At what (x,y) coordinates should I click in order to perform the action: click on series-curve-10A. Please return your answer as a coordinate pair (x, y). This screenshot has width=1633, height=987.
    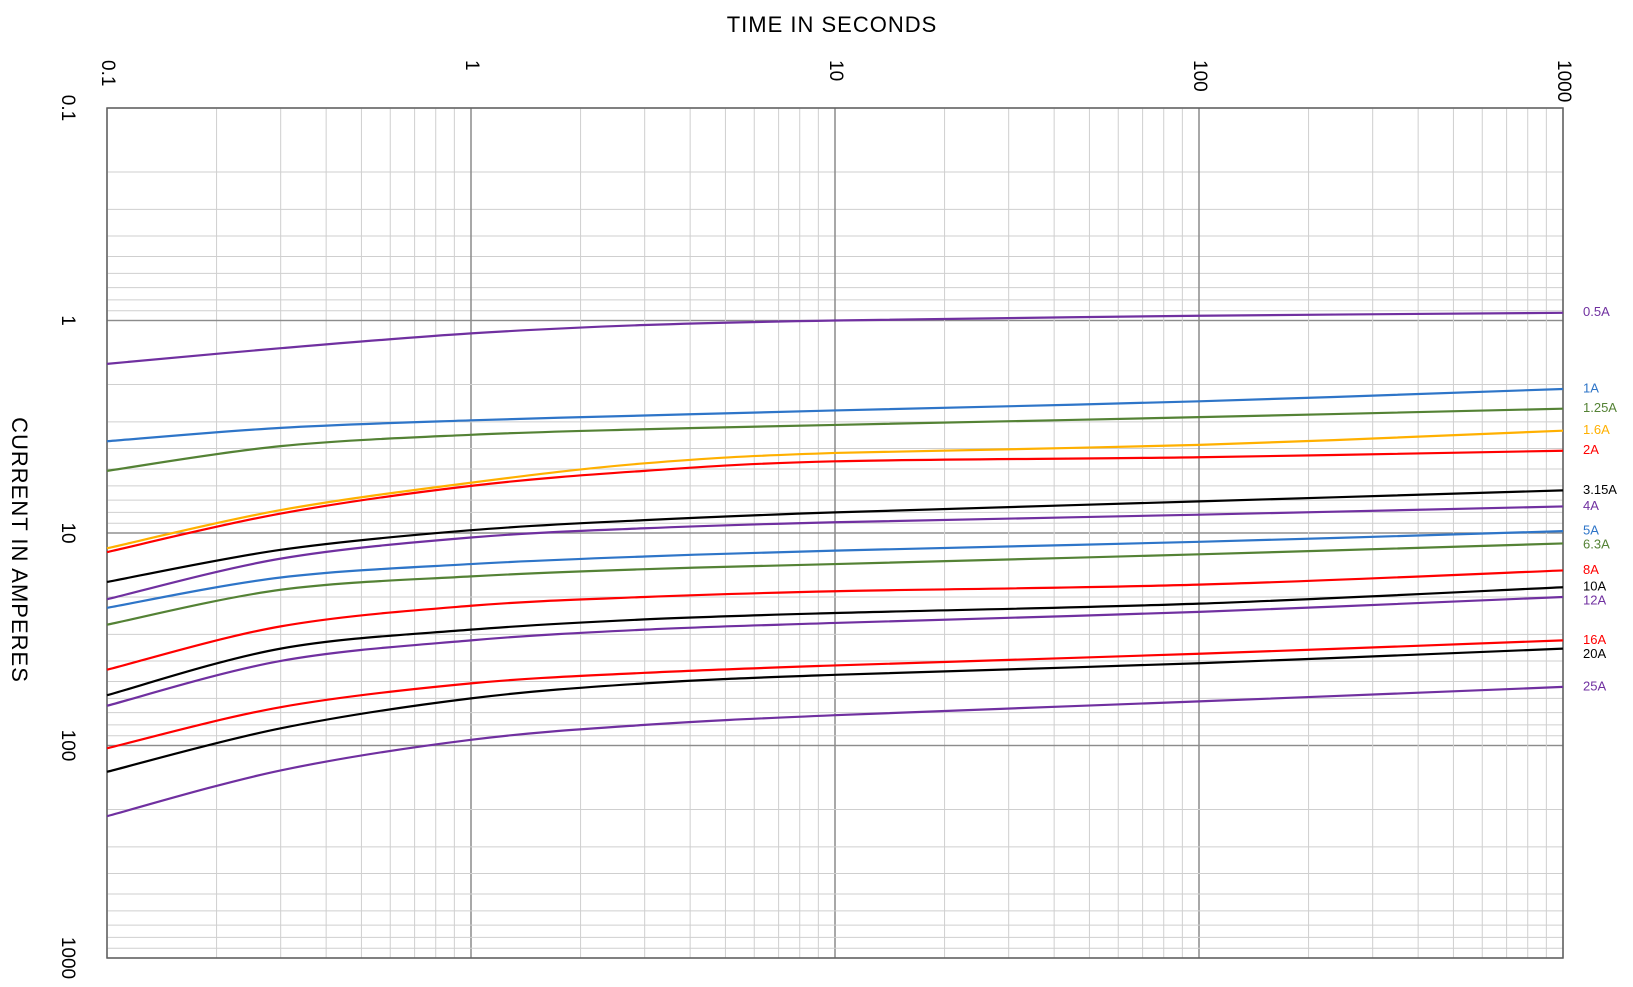
    Looking at the image, I should click on (835, 641).